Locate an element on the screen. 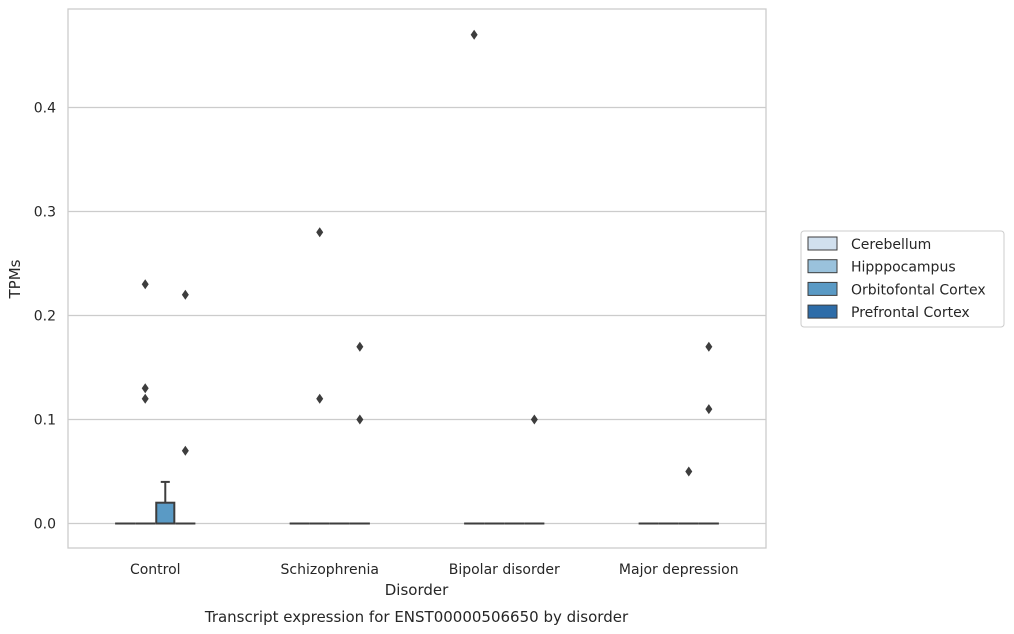  box-group is located at coordinates (165, 502).